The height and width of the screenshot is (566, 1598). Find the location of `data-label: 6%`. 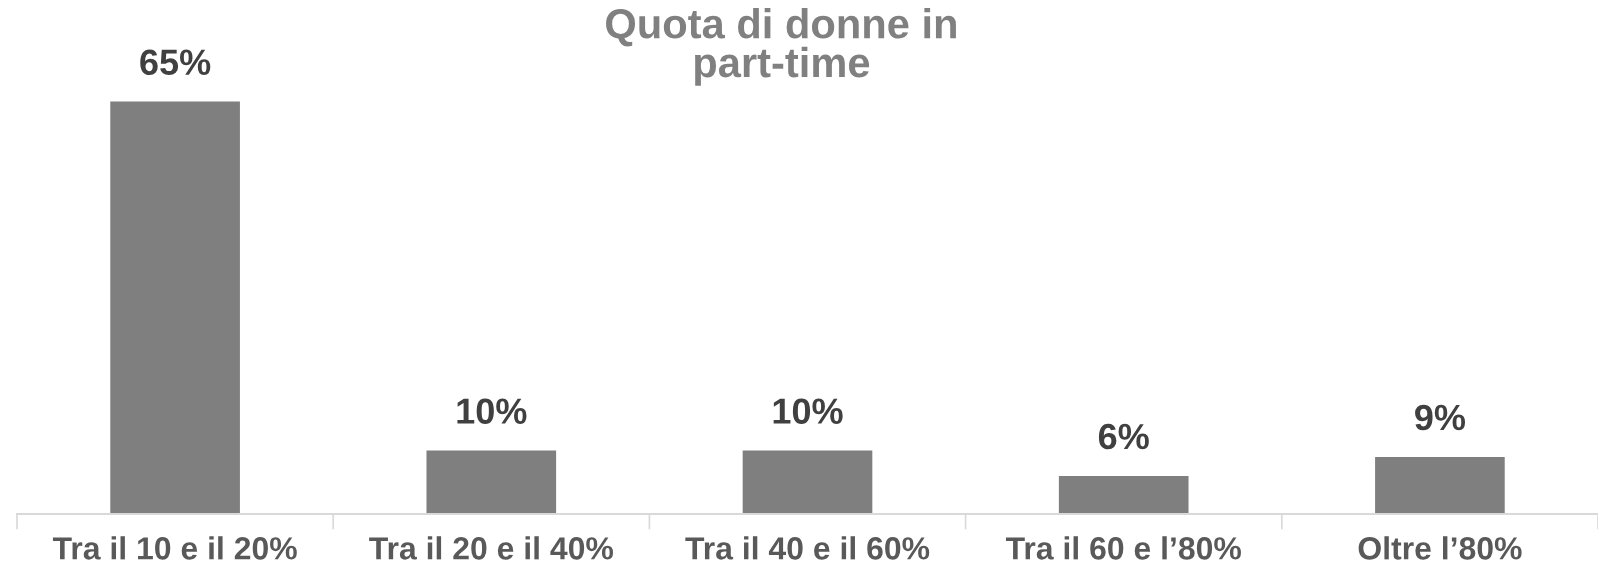

data-label: 6% is located at coordinates (1123, 436).